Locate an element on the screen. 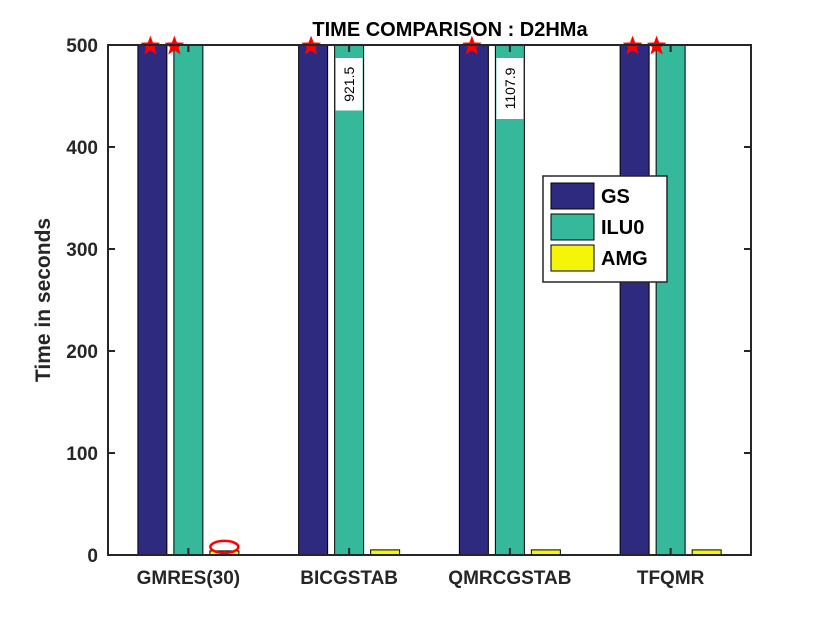 The image size is (830, 623). x-tick-label-2: QMRCGSTAB is located at coordinates (509, 578).